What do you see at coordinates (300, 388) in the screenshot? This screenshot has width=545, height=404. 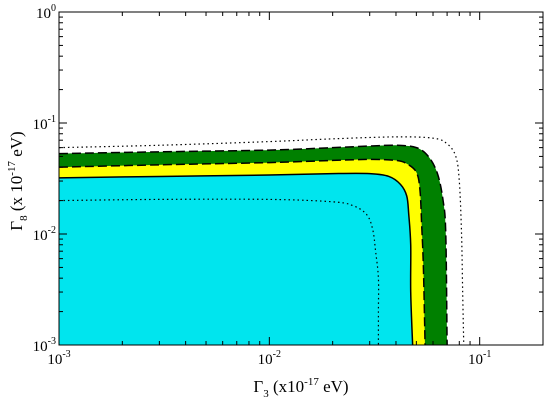 I see `x-axis-title: Γ3 (x10-17 eV)` at bounding box center [300, 388].